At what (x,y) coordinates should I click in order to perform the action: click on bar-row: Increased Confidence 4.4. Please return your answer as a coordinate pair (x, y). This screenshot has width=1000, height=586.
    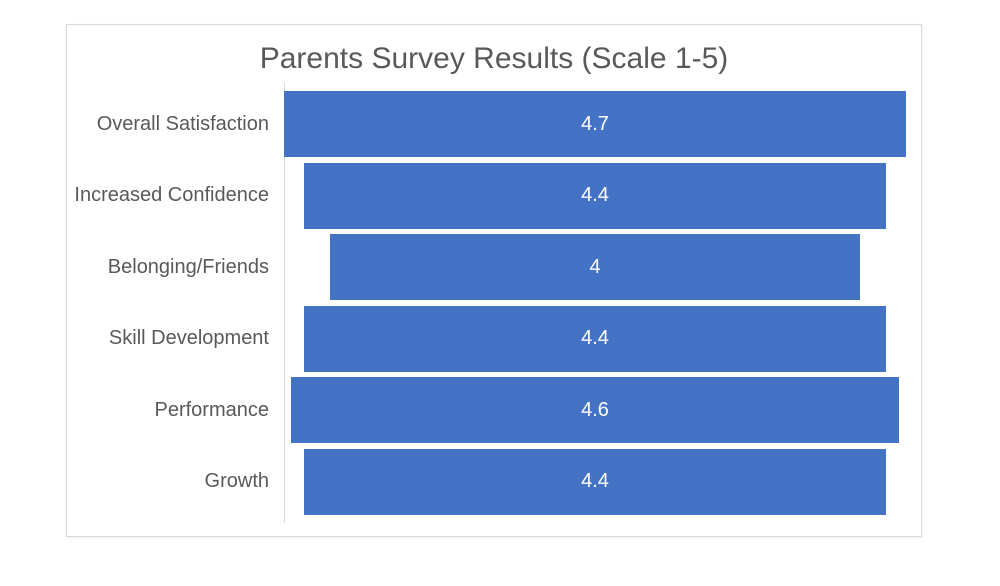
    Looking at the image, I should click on (486, 195).